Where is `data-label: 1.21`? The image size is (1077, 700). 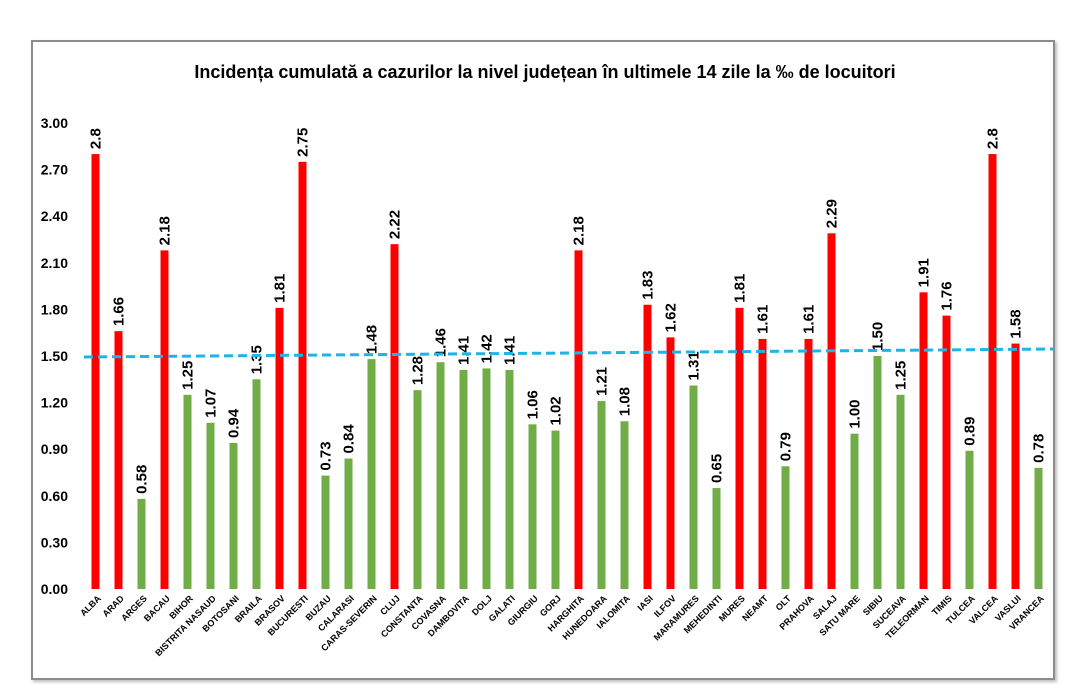
data-label: 1.21 is located at coordinates (602, 381).